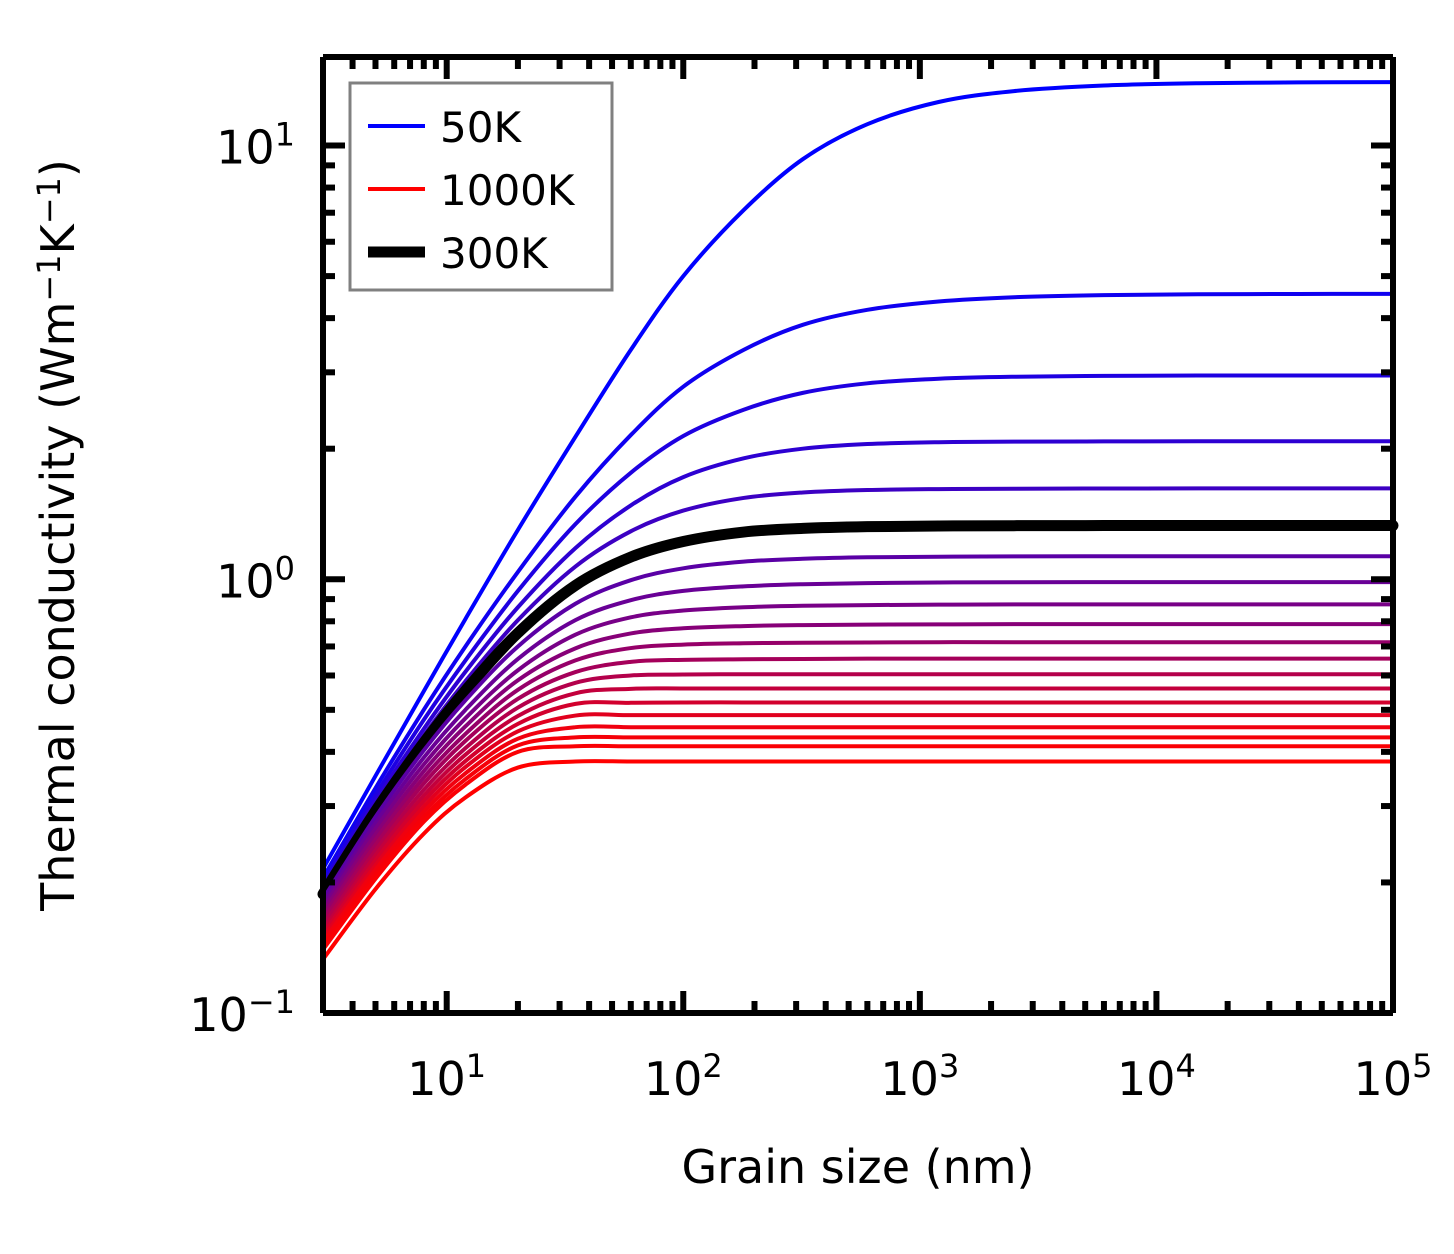  What do you see at coordinates (245, 581) in the screenshot?
I see `y-tick-label-1-base: 10` at bounding box center [245, 581].